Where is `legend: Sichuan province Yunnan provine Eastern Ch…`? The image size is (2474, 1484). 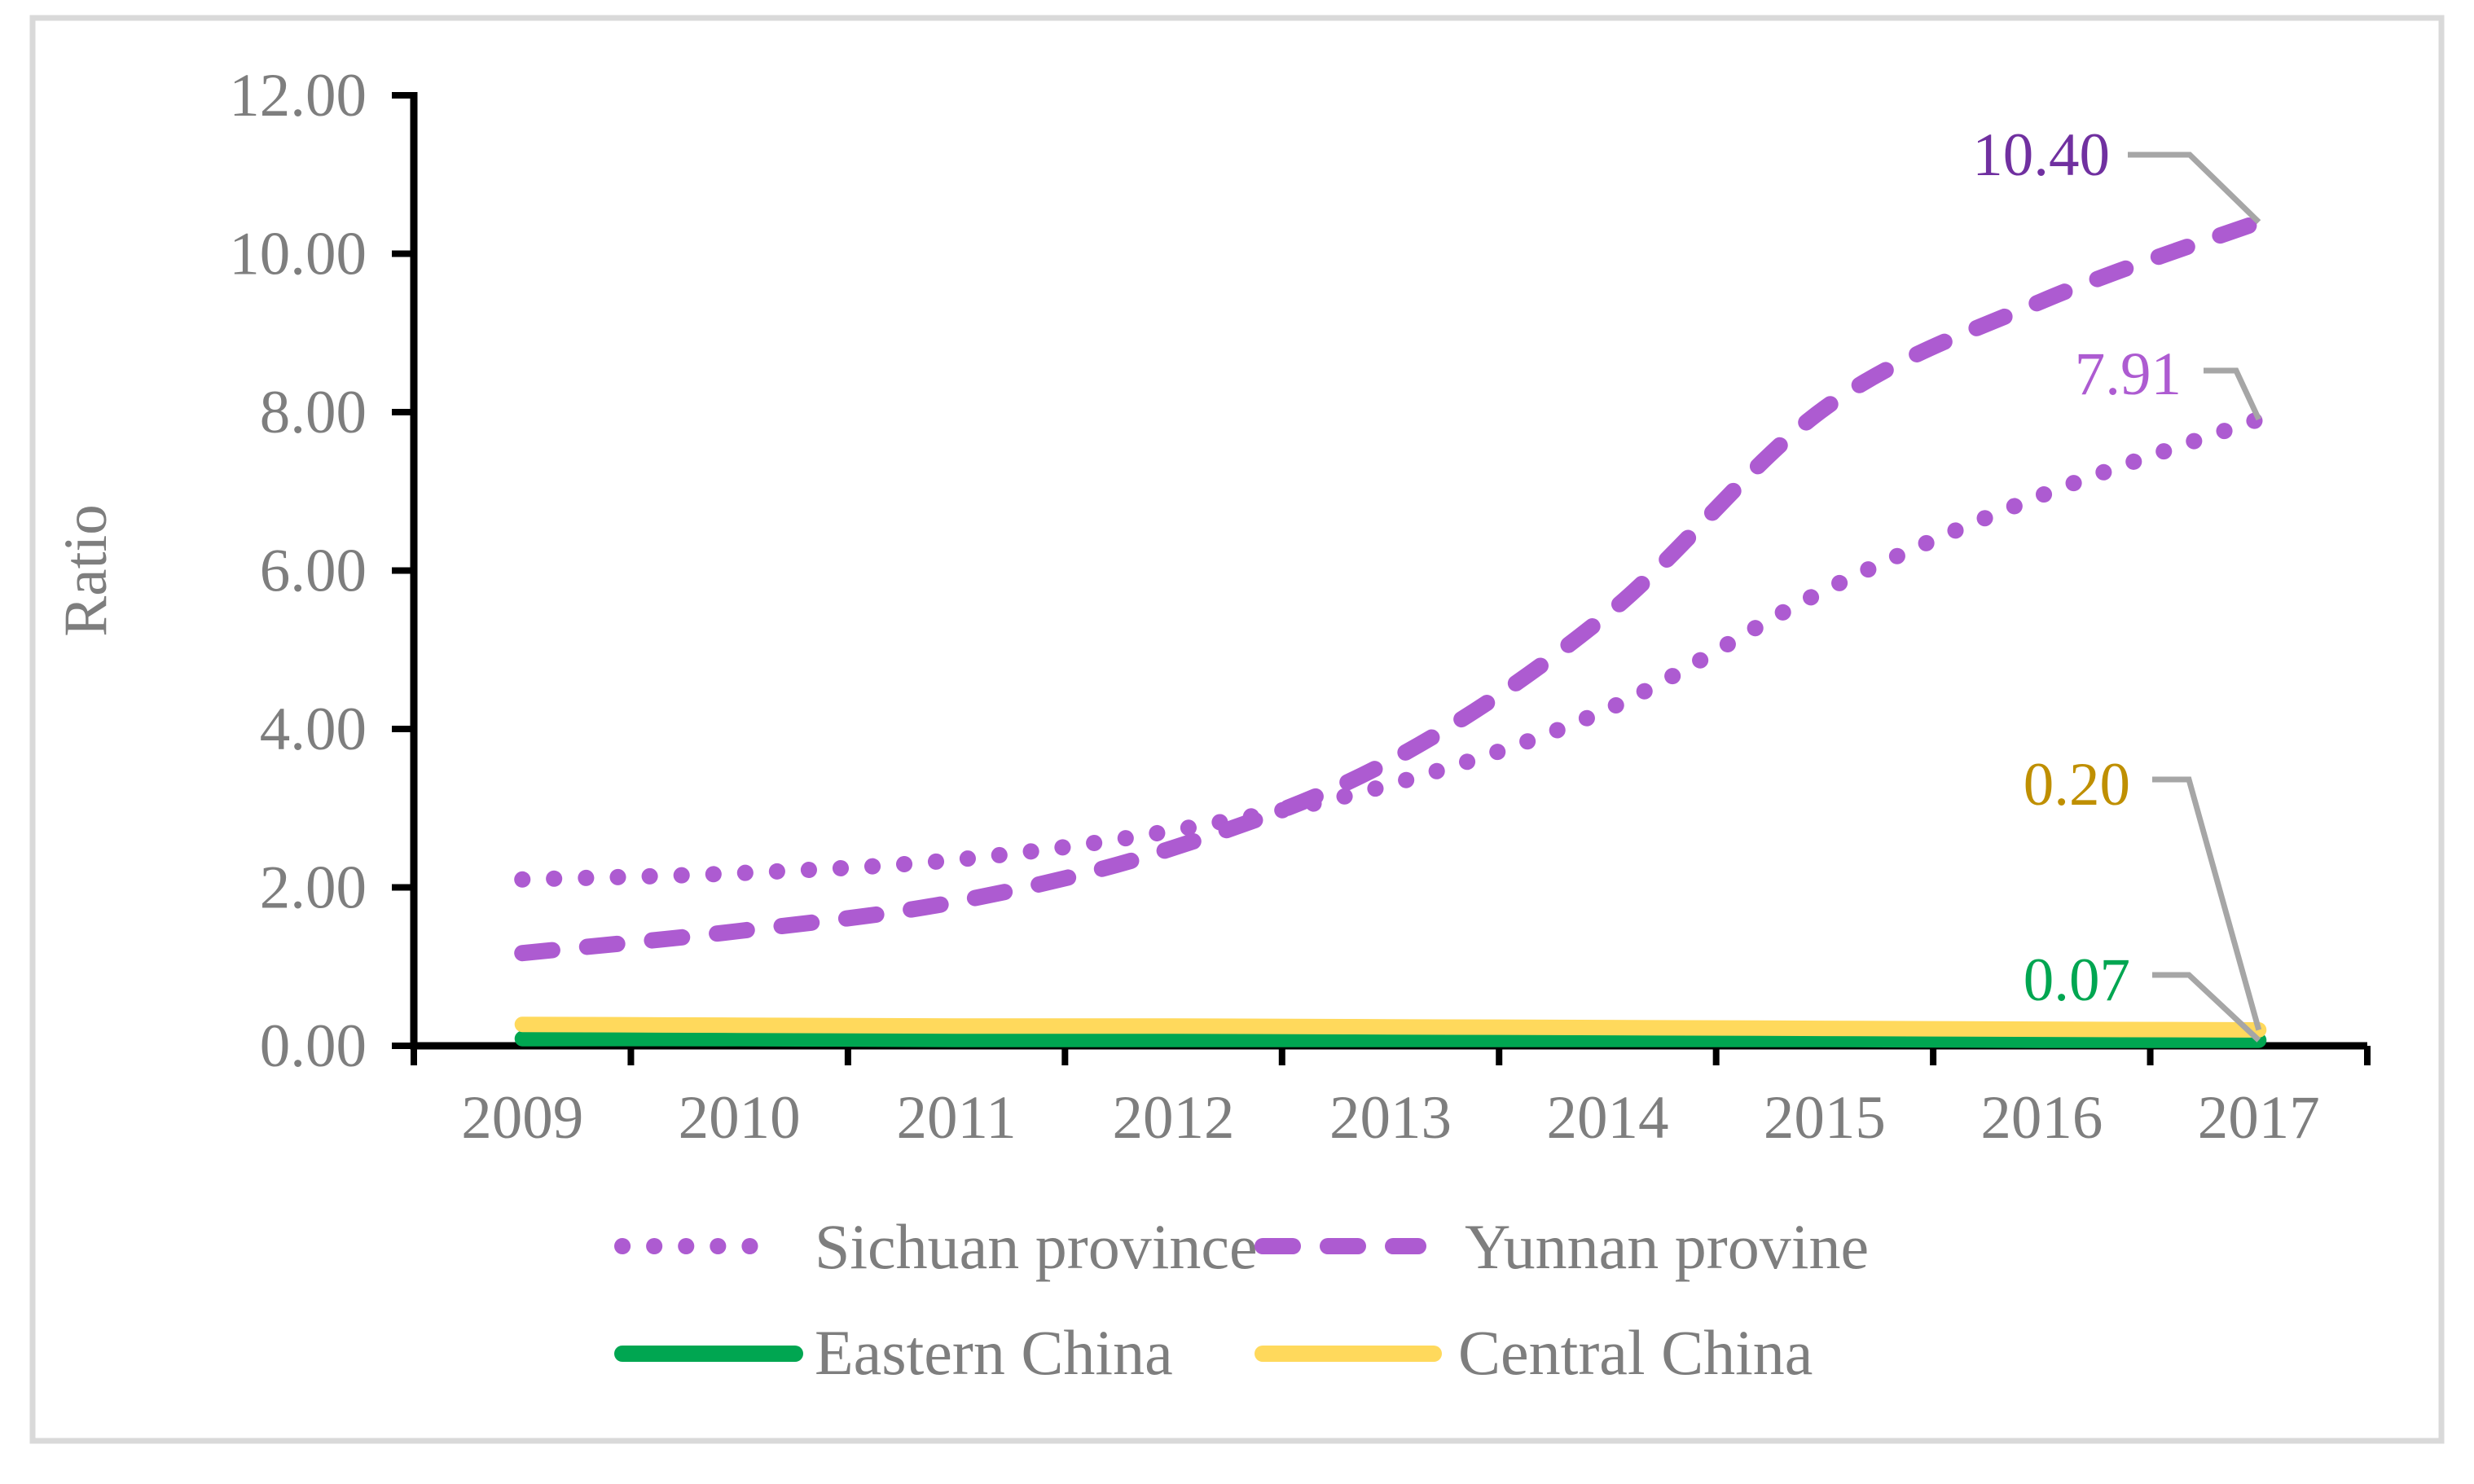 legend: Sichuan province Yunnan provine Eastern Ch… is located at coordinates (1241, 1299).